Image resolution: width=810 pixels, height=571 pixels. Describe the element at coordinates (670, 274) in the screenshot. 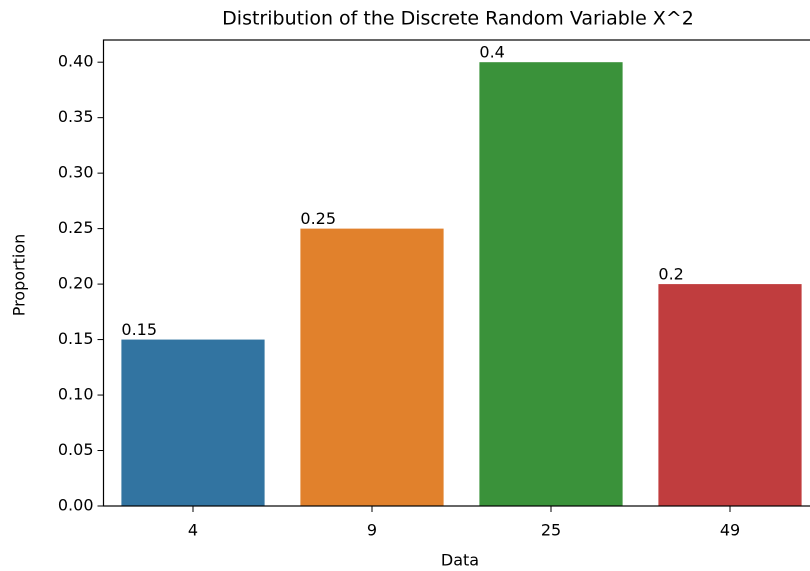

I see `data-label: 0.2` at that location.